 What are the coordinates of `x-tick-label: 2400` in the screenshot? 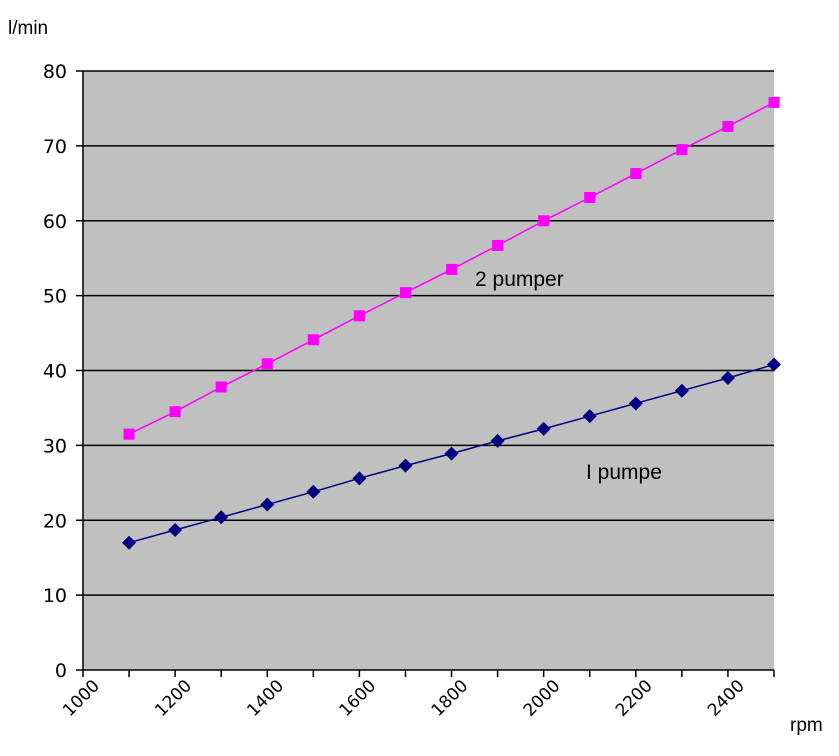 It's located at (726, 698).